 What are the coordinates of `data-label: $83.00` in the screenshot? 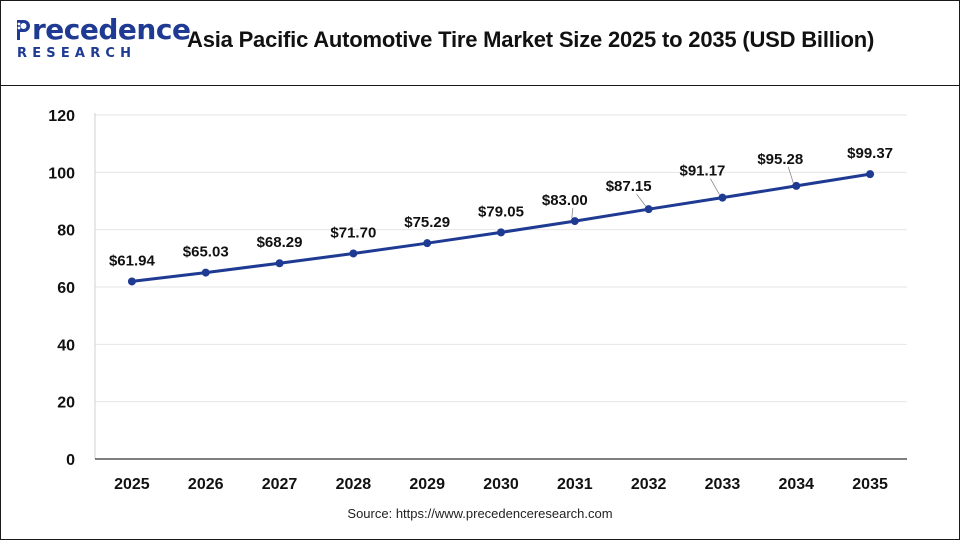 It's located at (565, 200).